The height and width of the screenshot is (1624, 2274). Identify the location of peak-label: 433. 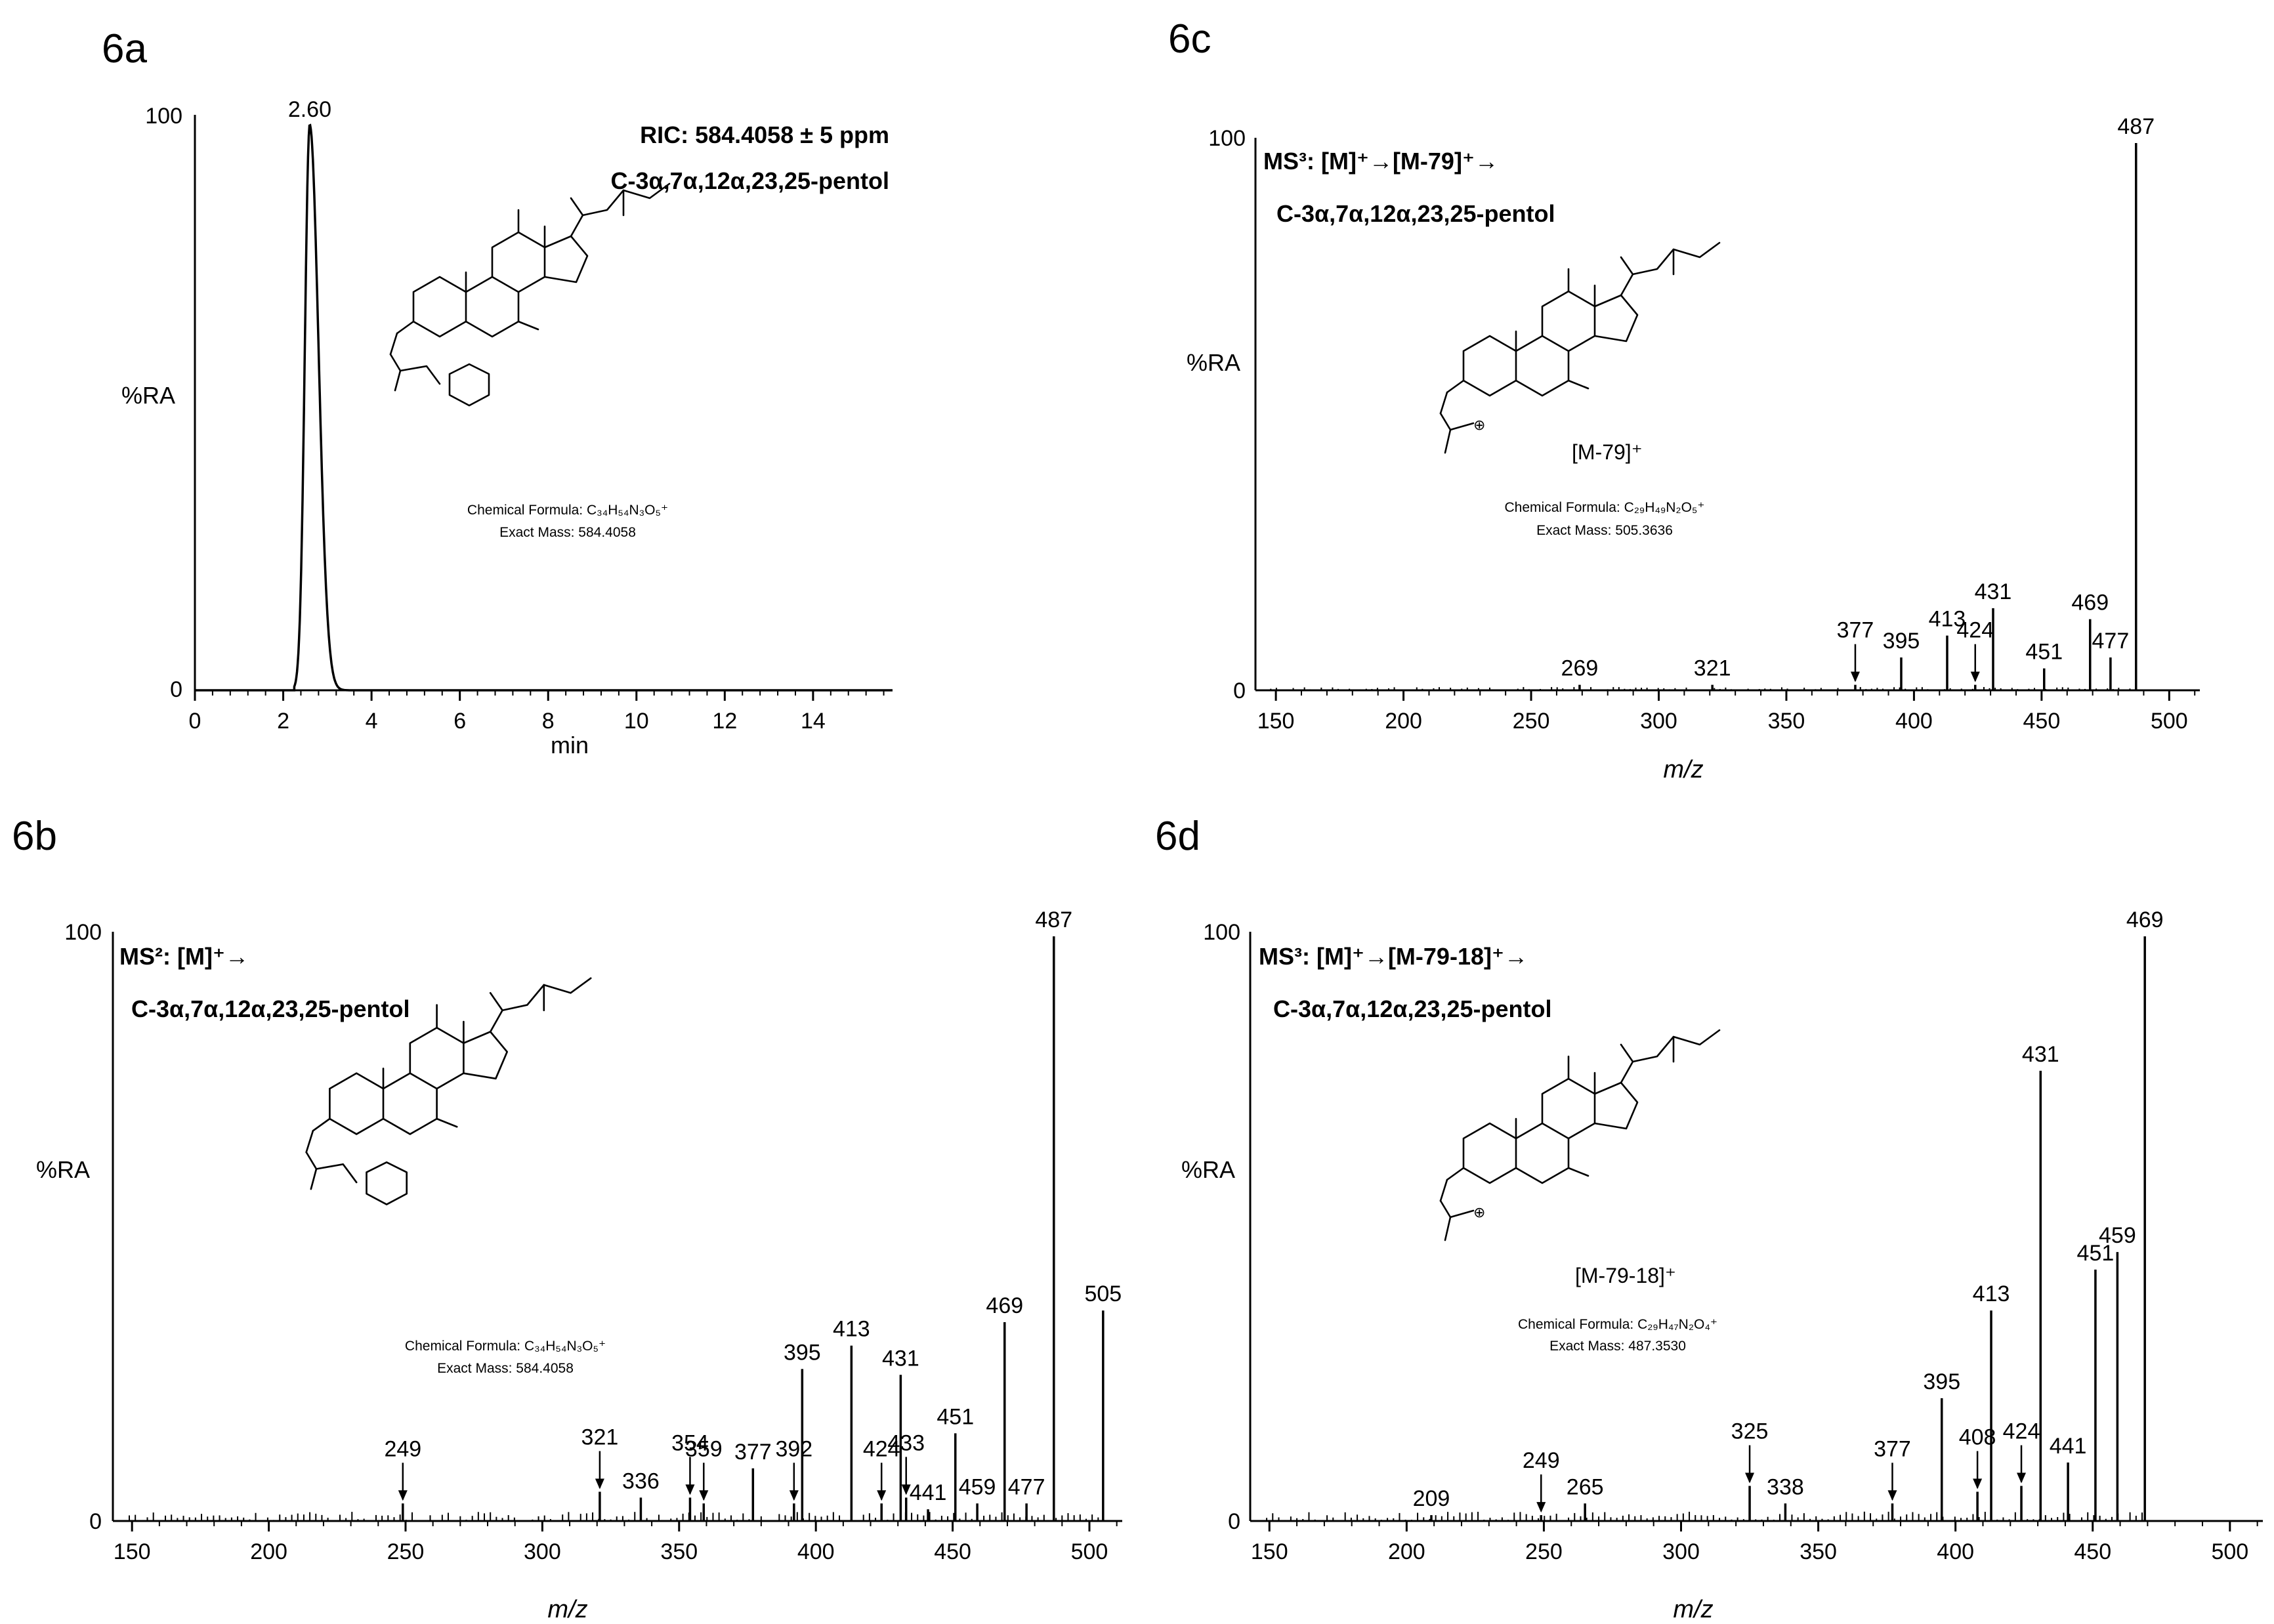
(906, 1442).